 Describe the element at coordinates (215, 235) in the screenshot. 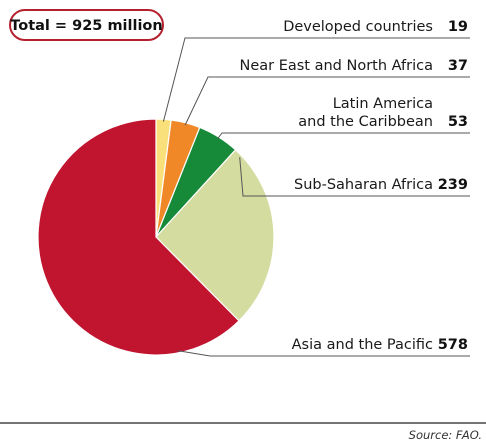

I see `pie-slice-sub-saharan-africa` at that location.